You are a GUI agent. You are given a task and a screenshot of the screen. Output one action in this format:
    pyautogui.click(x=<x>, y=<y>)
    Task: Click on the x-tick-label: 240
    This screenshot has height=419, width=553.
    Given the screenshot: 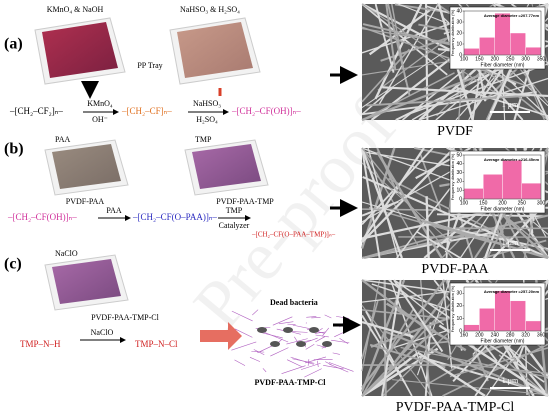 What is the action you would take?
    pyautogui.click(x=495, y=335)
    